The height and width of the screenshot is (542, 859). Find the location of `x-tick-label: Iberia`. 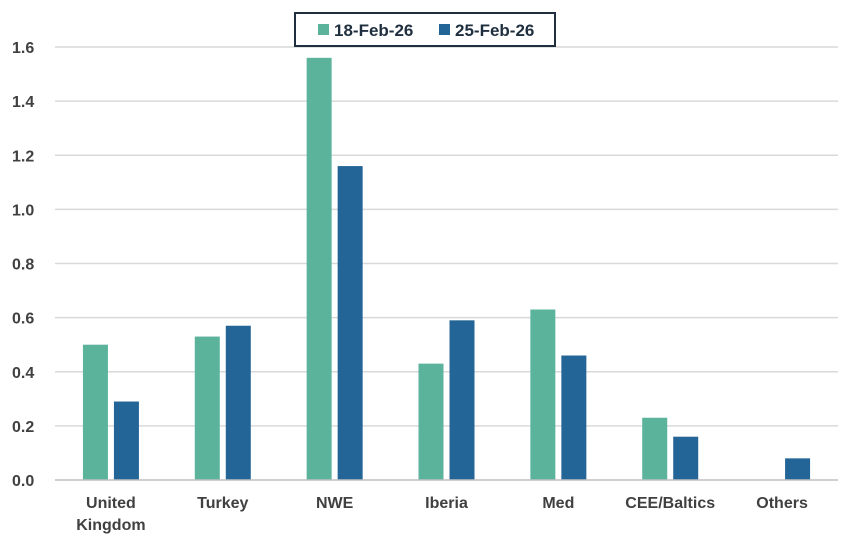

x-tick-label: Iberia is located at coordinates (446, 503).